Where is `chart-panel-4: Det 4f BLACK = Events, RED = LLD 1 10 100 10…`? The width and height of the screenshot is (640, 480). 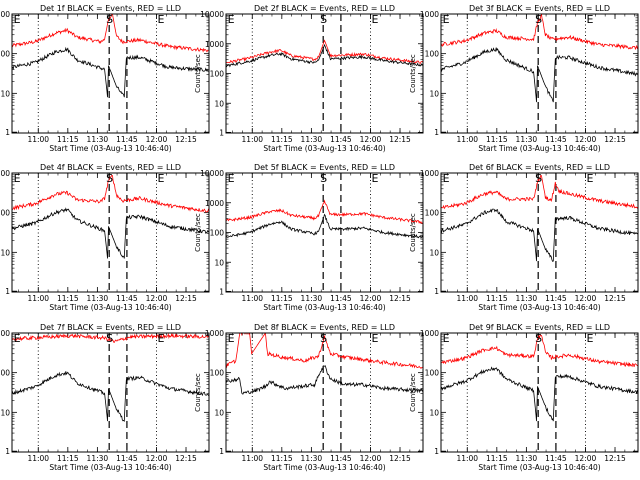
chart-panel-4: Det 4f BLACK = Events, RED = LLD 1 10 100 10… is located at coordinates (105, 237).